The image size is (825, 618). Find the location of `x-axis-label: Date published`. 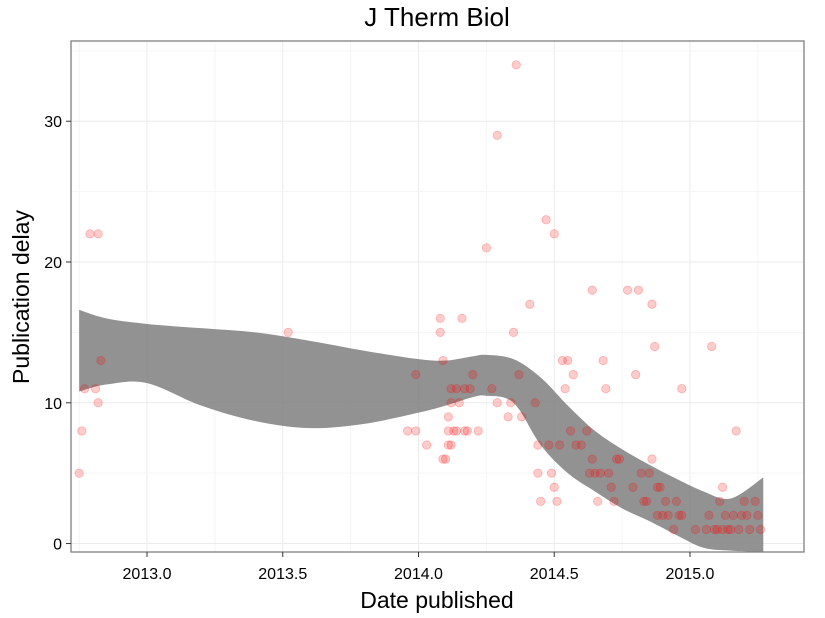

x-axis-label: Date published is located at coordinates (436, 600).